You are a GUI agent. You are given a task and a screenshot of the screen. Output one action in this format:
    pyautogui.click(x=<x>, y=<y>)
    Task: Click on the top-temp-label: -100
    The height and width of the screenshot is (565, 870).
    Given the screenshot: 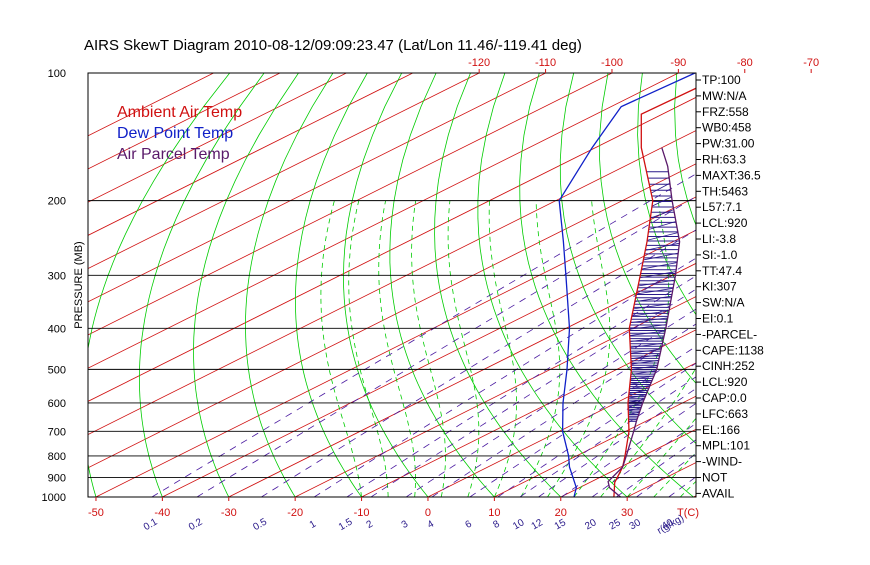 What is the action you would take?
    pyautogui.click(x=612, y=63)
    